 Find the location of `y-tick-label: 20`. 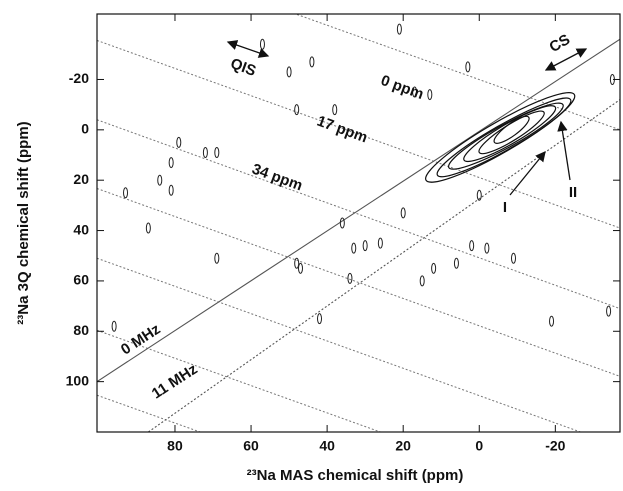

y-tick-label: 20 is located at coordinates (81, 179).